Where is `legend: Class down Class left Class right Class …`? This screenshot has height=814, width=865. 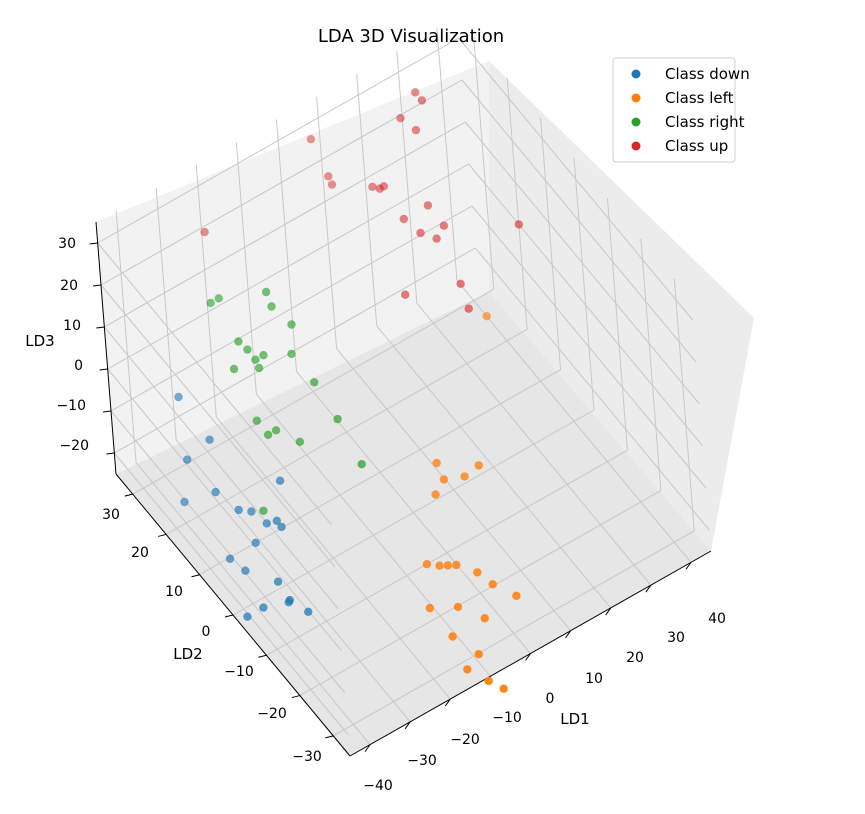 legend: Class down Class left Class right Class … is located at coordinates (681, 110).